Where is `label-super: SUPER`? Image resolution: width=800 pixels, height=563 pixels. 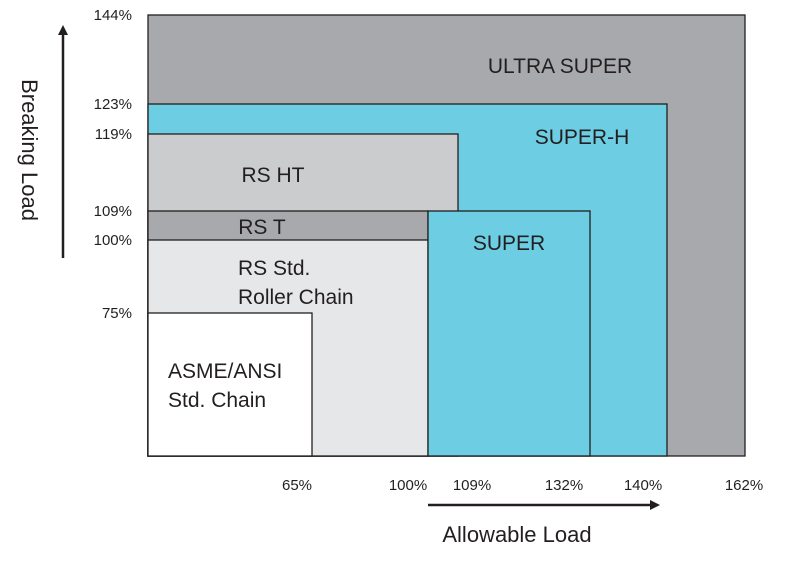
label-super: SUPER is located at coordinates (509, 243).